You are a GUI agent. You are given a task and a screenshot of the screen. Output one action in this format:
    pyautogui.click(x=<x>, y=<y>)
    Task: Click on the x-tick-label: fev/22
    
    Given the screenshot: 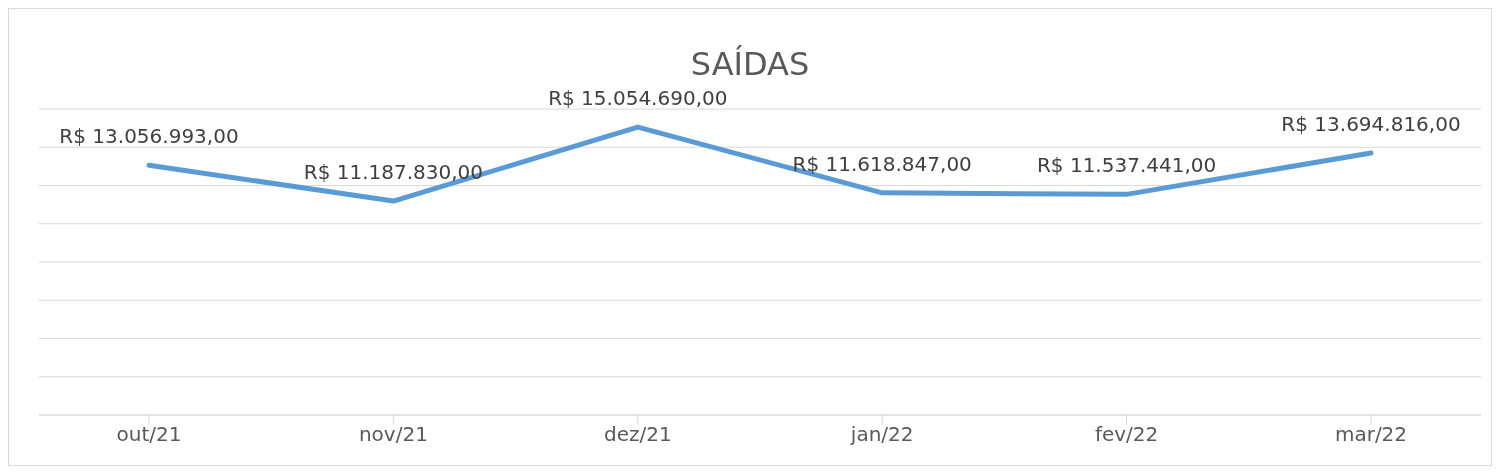 What is the action you would take?
    pyautogui.click(x=1126, y=434)
    